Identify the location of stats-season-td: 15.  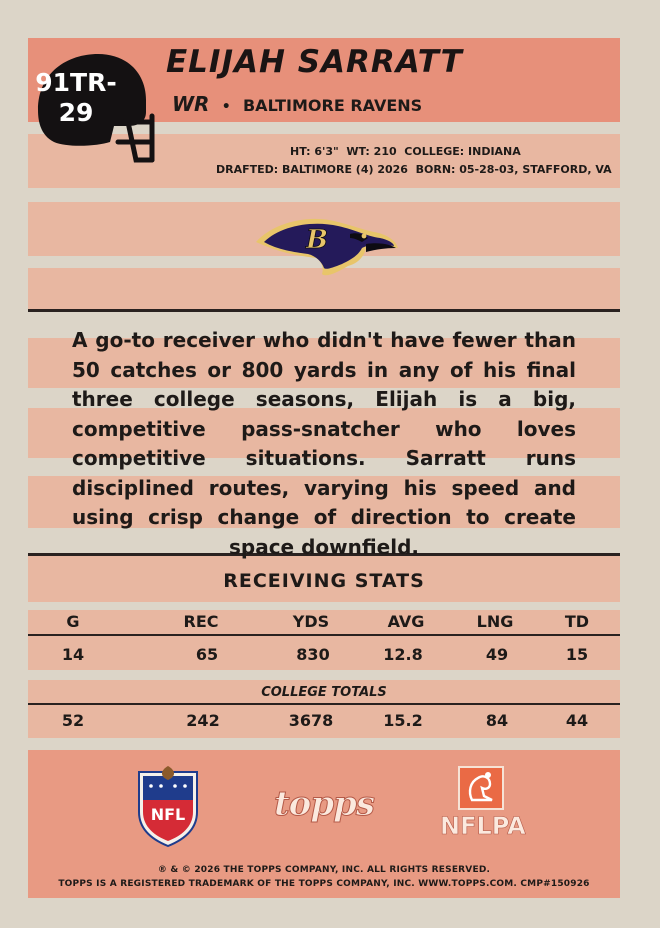
(577, 654).